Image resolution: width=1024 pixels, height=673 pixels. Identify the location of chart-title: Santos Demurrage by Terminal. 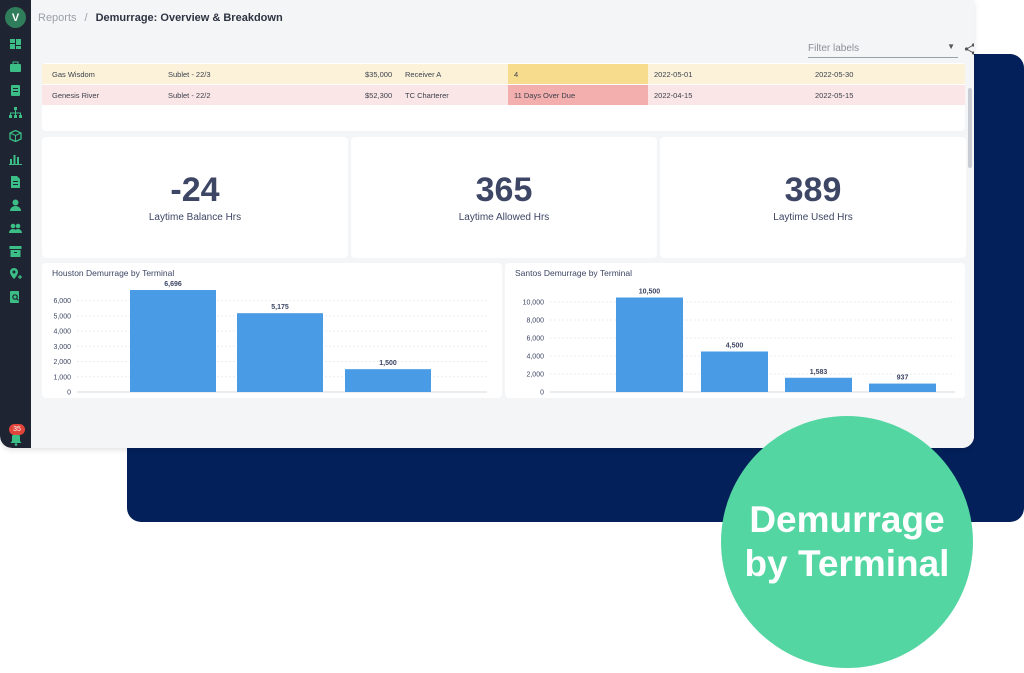
(574, 273).